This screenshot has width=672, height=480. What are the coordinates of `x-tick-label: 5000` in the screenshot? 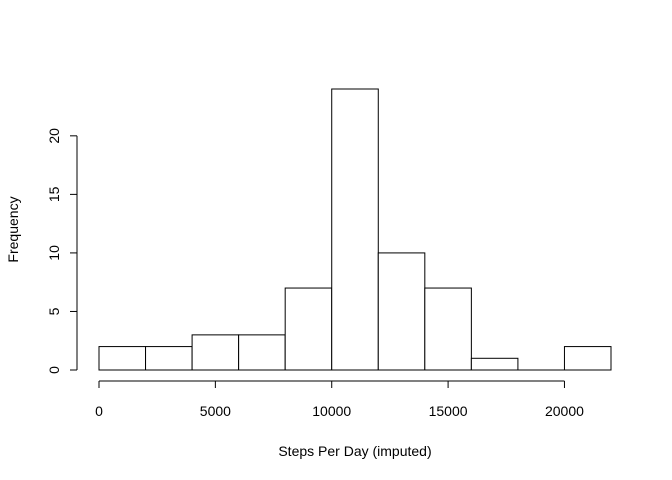 It's located at (215, 411).